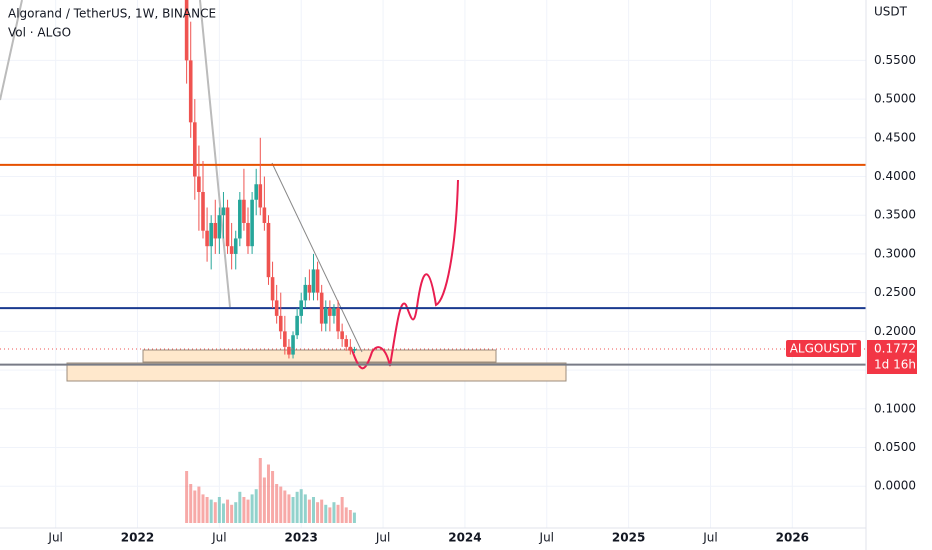 The image size is (932, 550). I want to click on x-tick-label: 2024, so click(464, 538).